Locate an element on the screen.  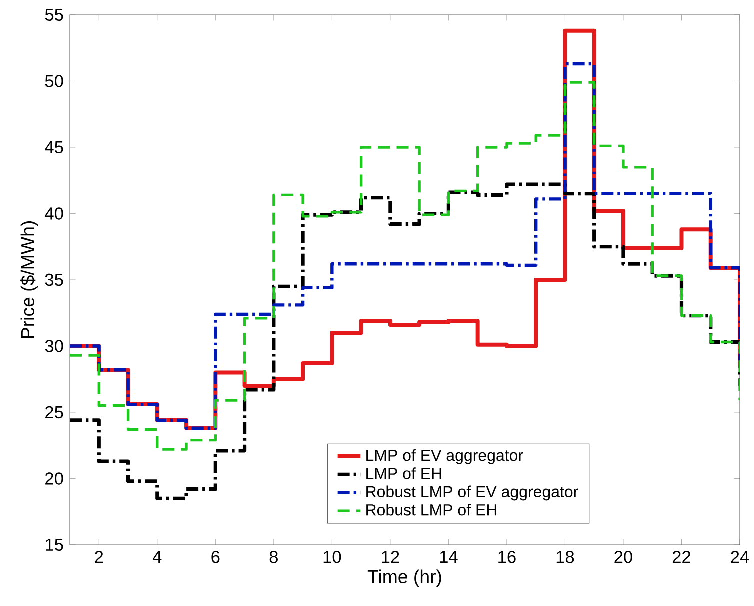
y-tick-label: 40 is located at coordinates (54, 214).